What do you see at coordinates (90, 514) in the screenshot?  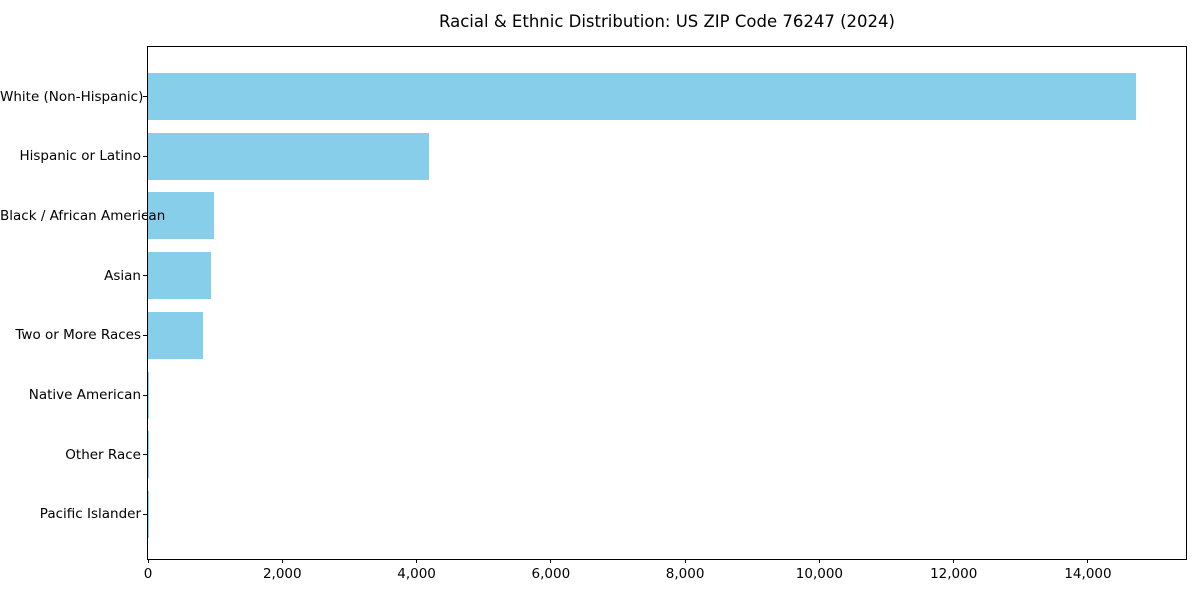 I see `y-tick-label: Pacific Islander` at bounding box center [90, 514].